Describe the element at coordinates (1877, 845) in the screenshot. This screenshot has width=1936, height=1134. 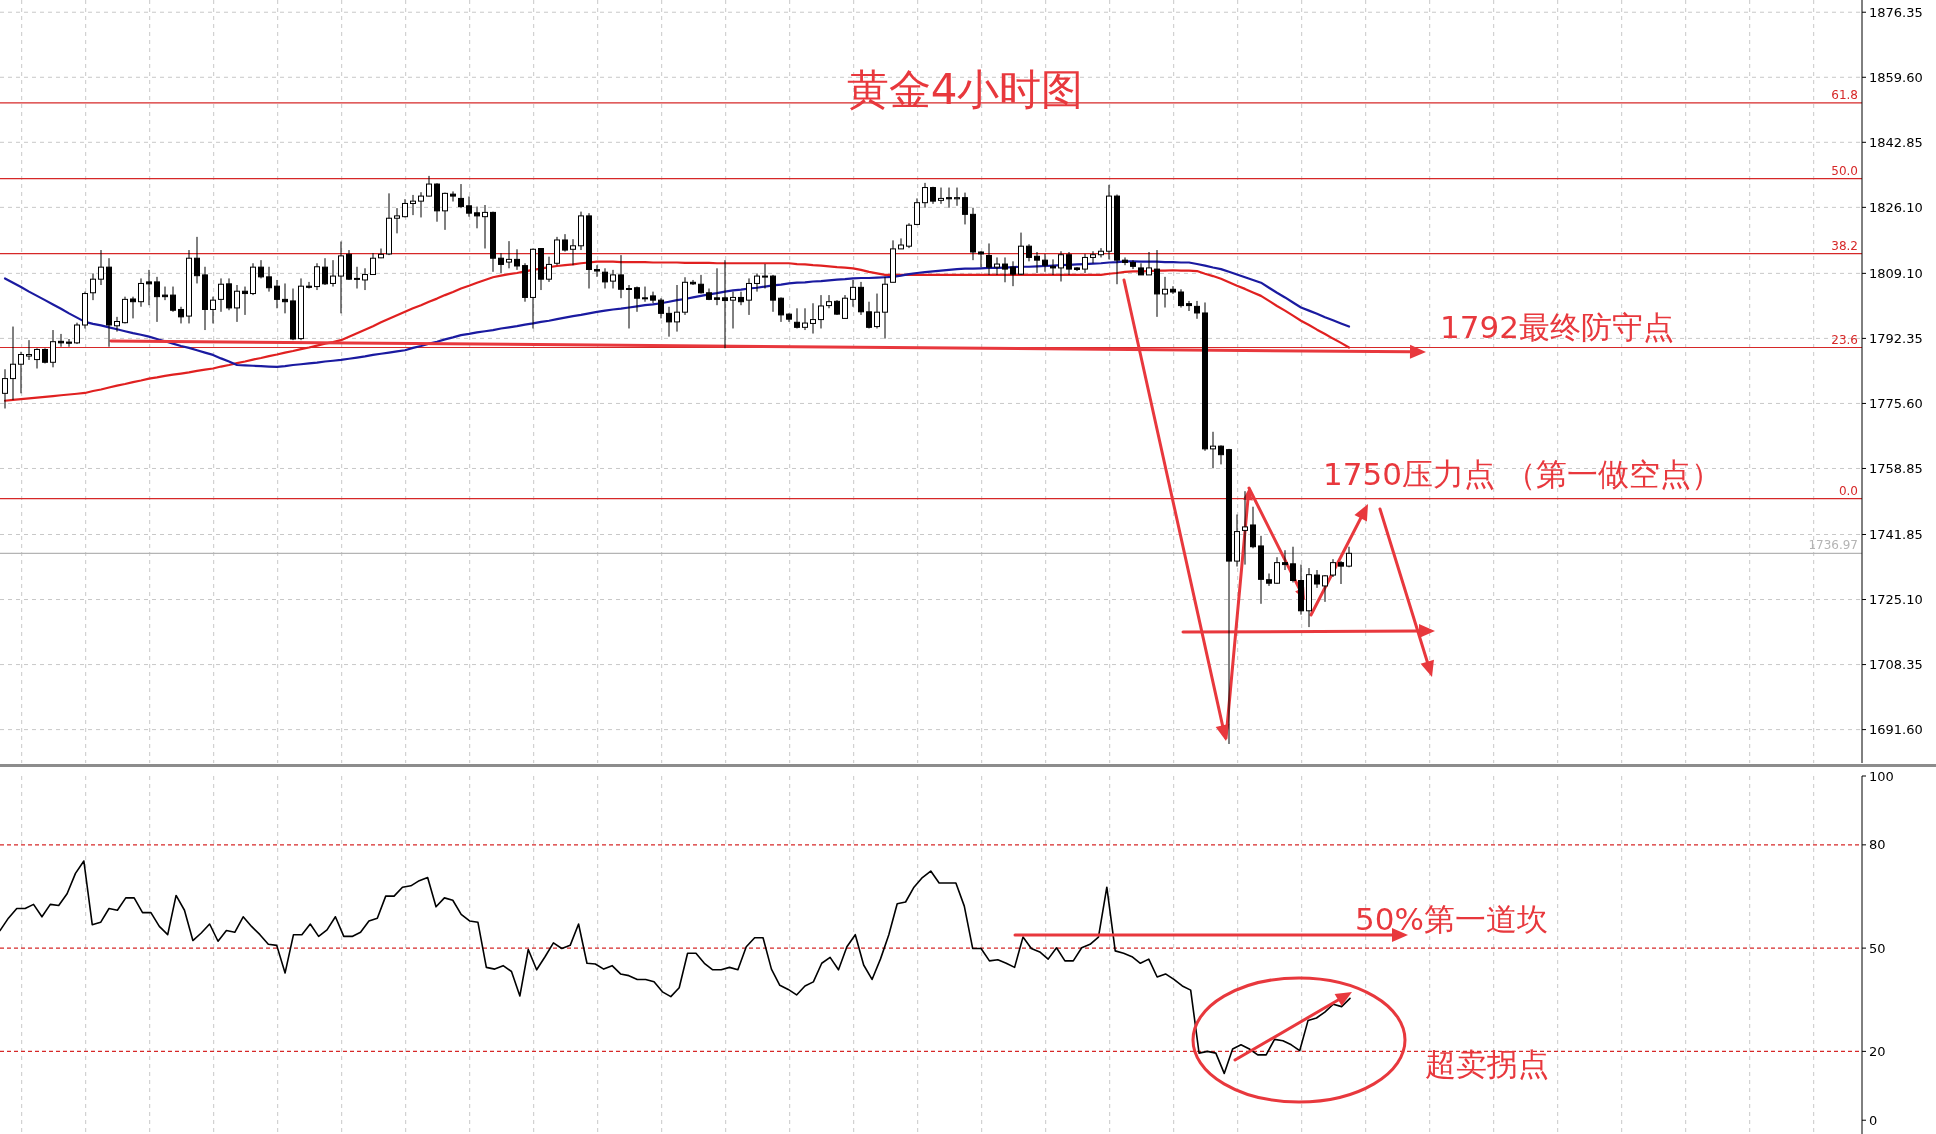
I see `y-tick-label: 80` at that location.